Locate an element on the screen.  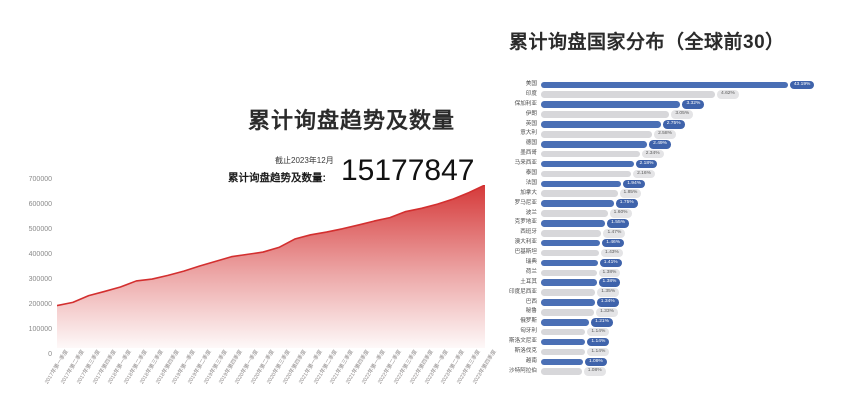
funnel-country-label: 秘鲁 is located at coordinates (531, 311).